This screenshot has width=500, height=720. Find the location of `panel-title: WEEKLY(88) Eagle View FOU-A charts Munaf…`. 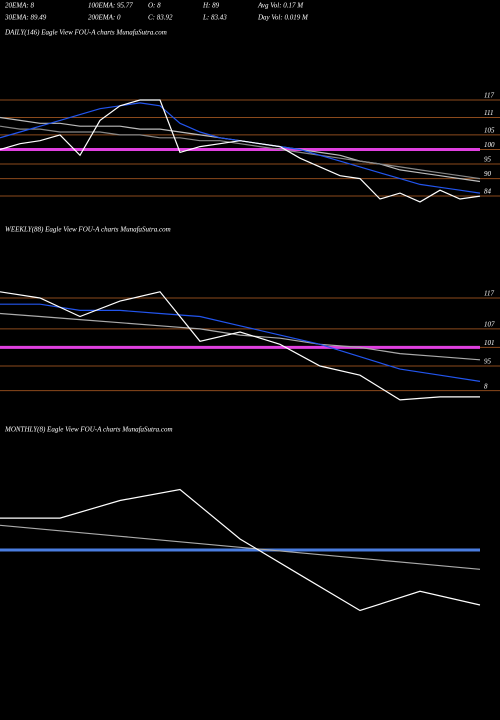

panel-title: WEEKLY(88) Eagle View FOU-A charts Munaf… is located at coordinates (88, 230).